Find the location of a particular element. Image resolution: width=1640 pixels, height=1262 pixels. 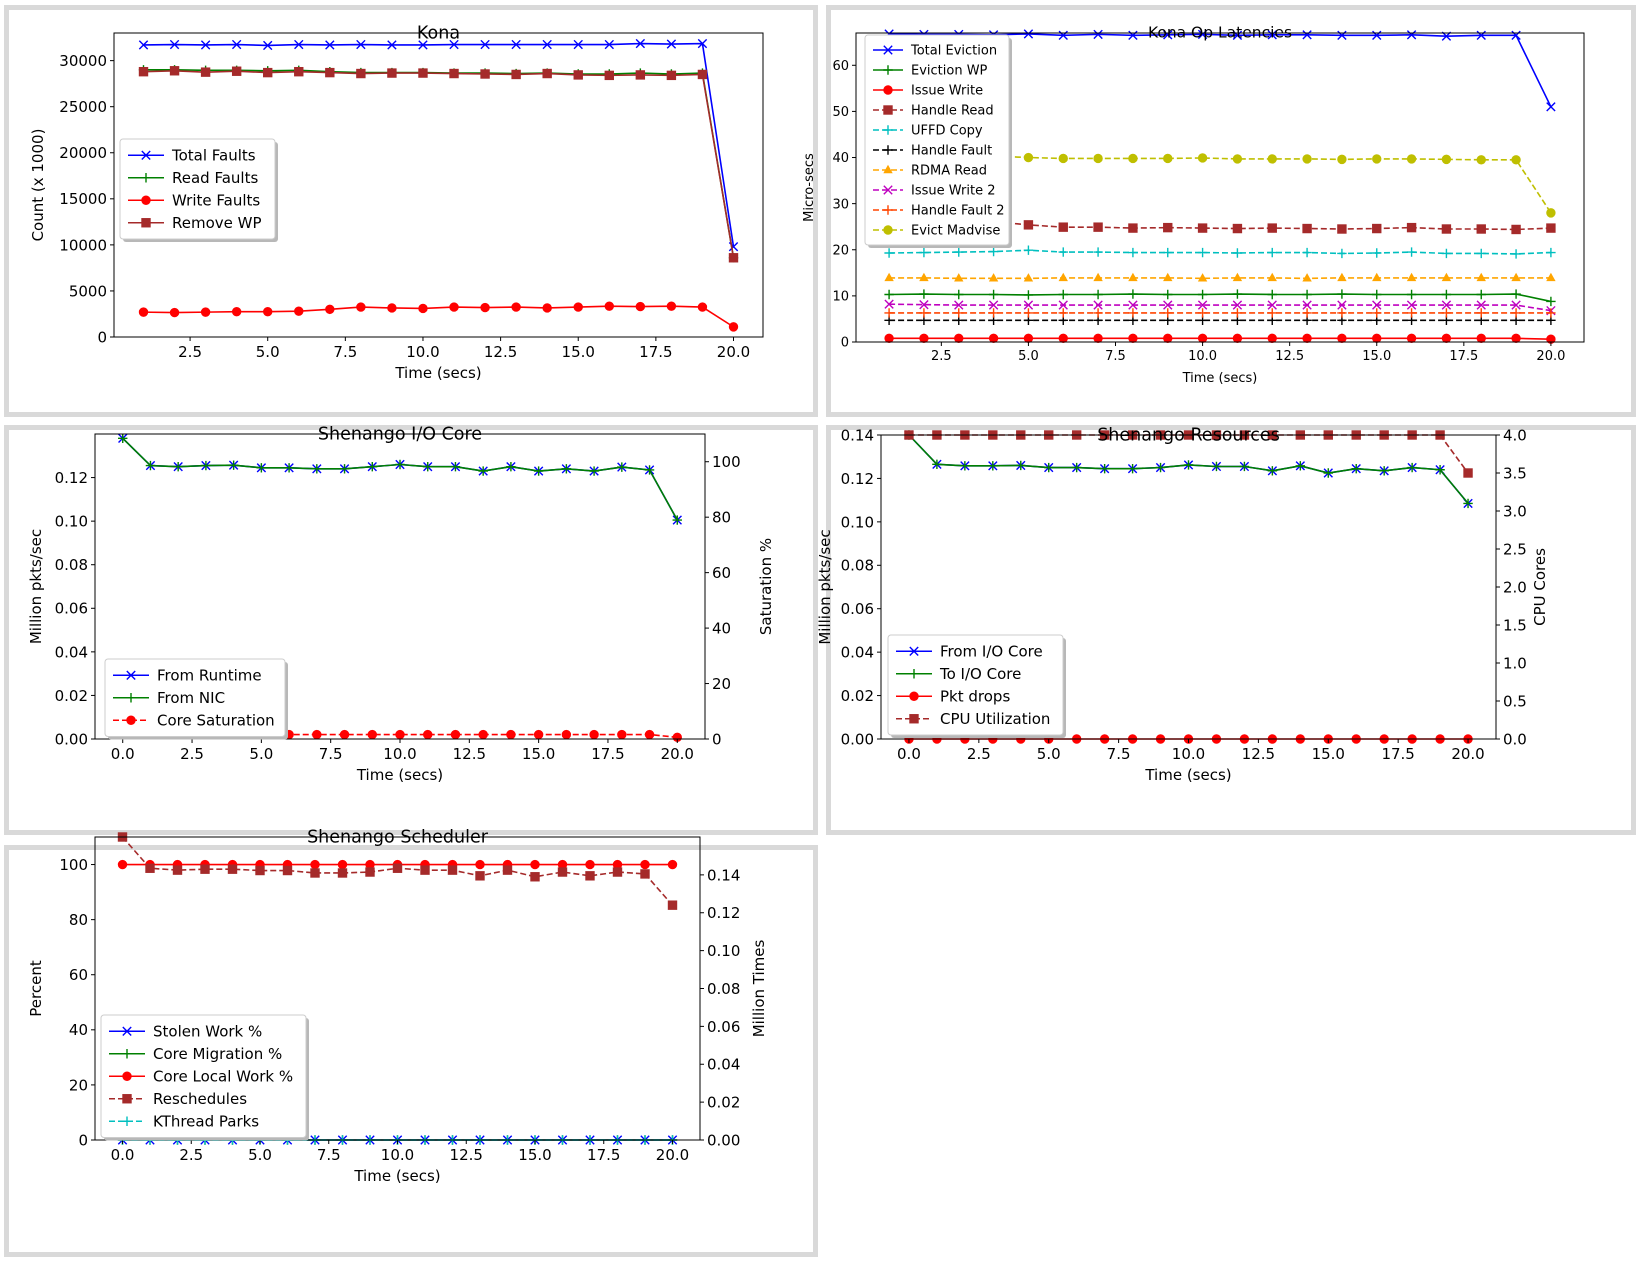

x-tick-label: 10.0 is located at coordinates (397, 1155).